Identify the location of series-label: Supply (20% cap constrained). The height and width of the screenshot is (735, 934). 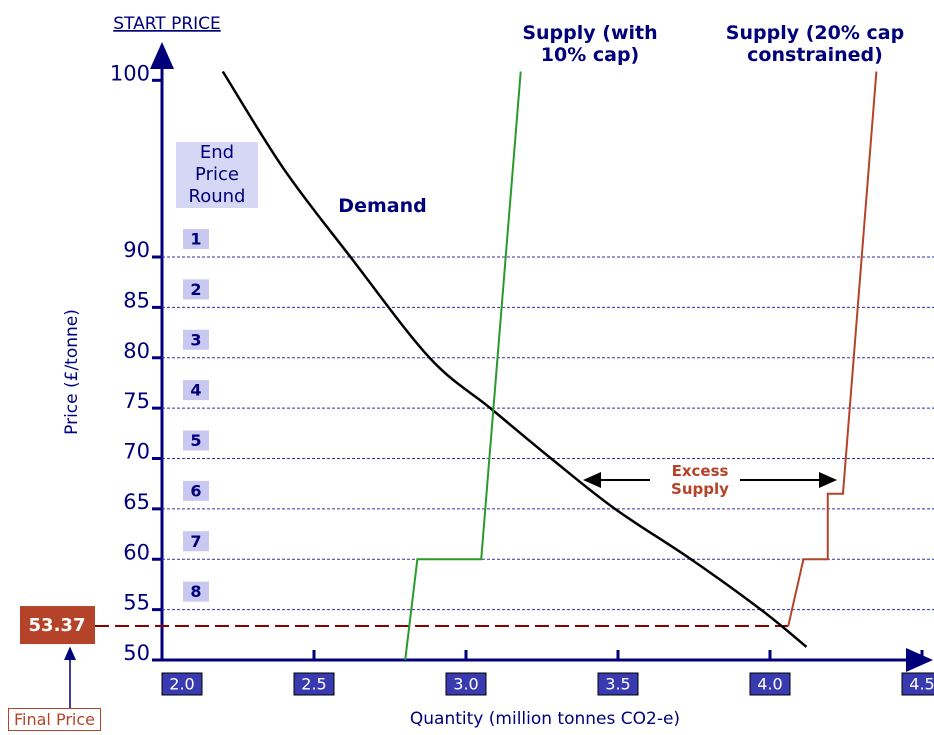
(815, 44).